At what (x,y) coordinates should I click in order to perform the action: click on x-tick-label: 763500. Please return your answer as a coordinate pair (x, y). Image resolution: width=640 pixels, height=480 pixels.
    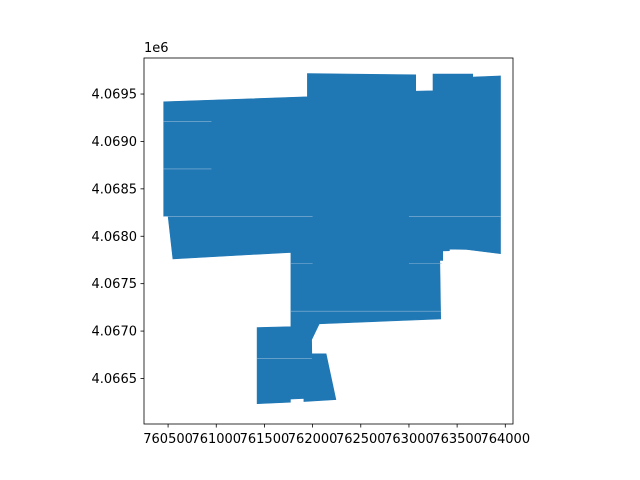
    Looking at the image, I should click on (457, 439).